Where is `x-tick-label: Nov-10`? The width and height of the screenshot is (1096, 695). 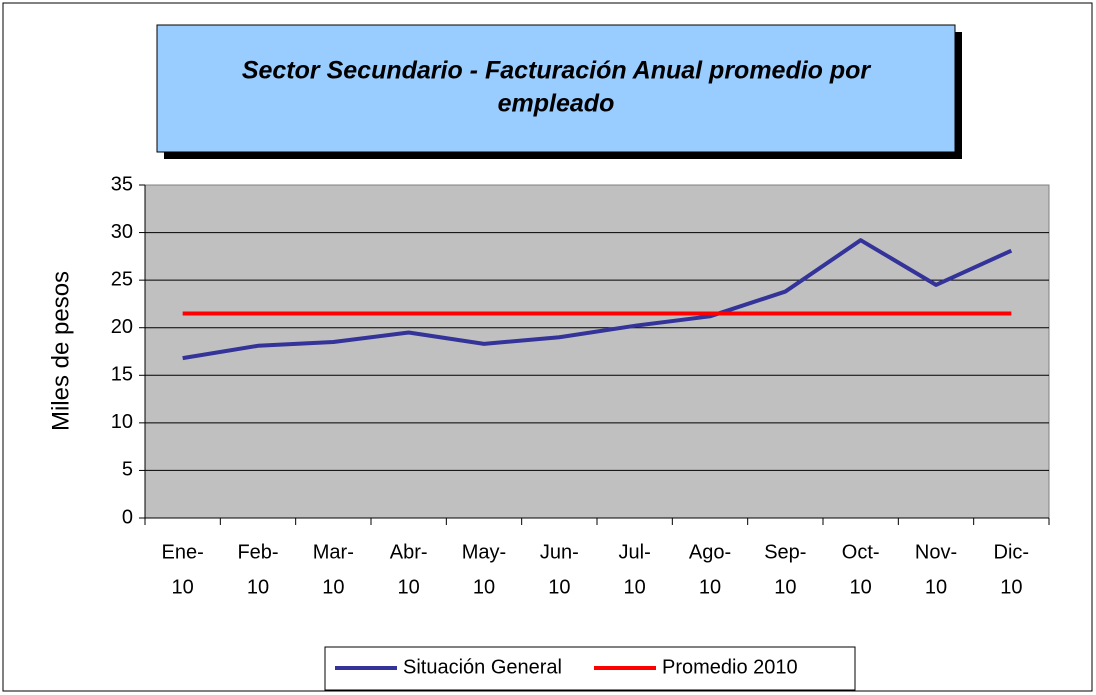
x-tick-label: Nov-10 is located at coordinates (936, 570).